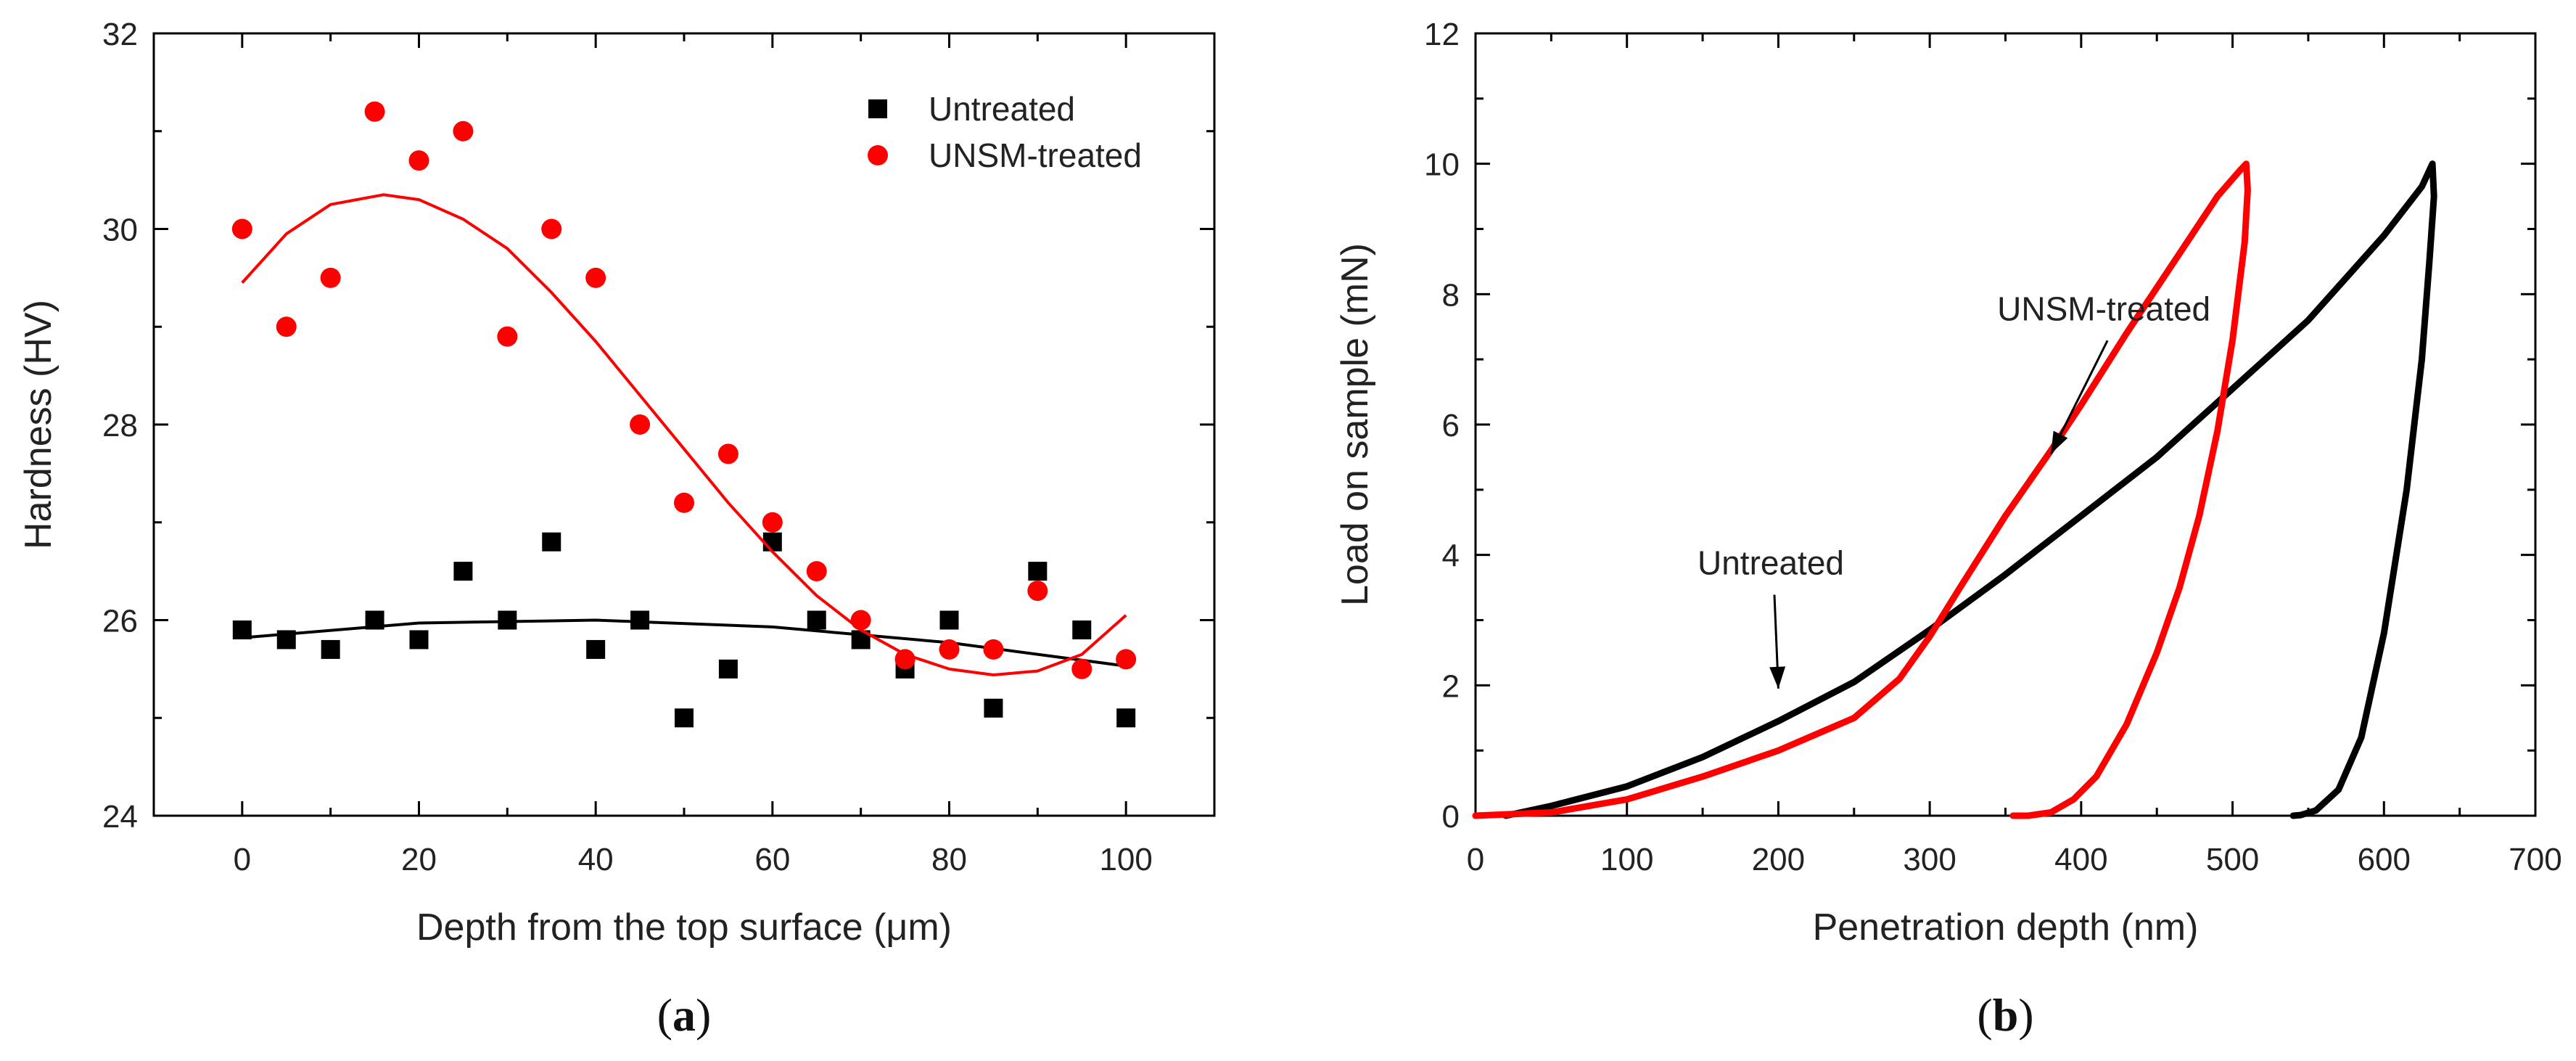  I want to click on panel-label-letter: b, so click(2006, 1015).